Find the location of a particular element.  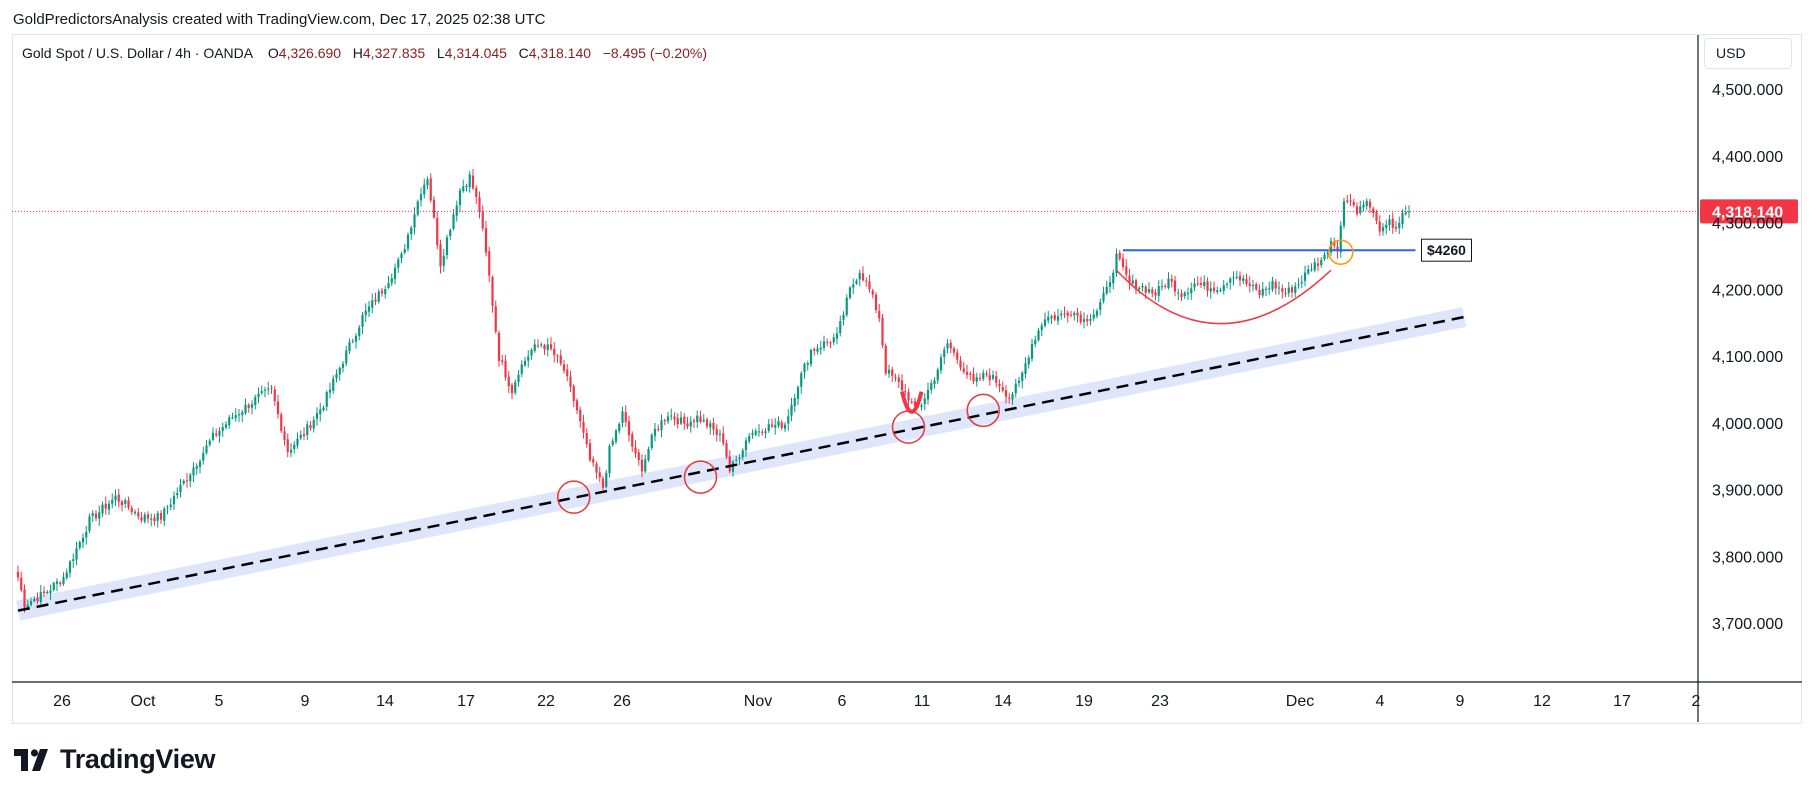

x-tick-label: Oct is located at coordinates (143, 701).